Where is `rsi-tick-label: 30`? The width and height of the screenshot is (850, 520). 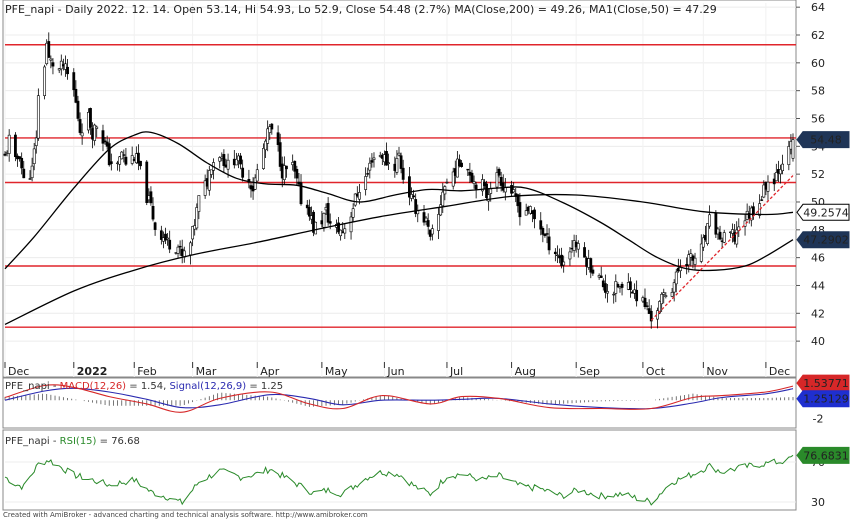 rsi-tick-label: 30 is located at coordinates (818, 502).